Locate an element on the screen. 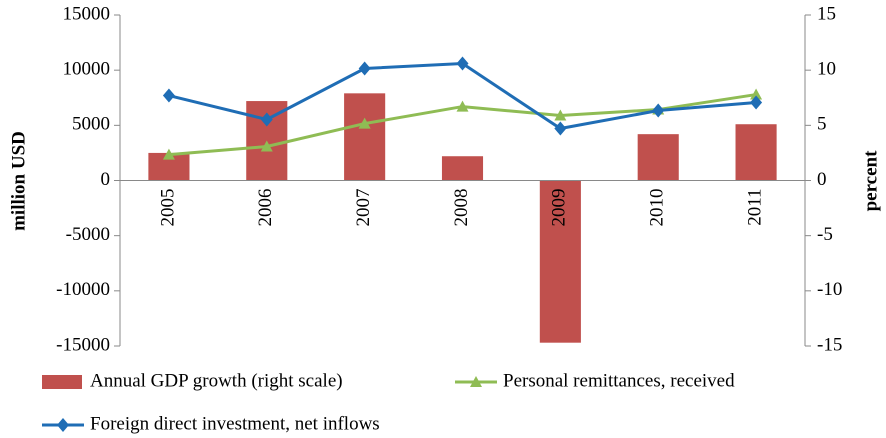 The image size is (886, 438). x-tick-label: 2010 is located at coordinates (657, 208).